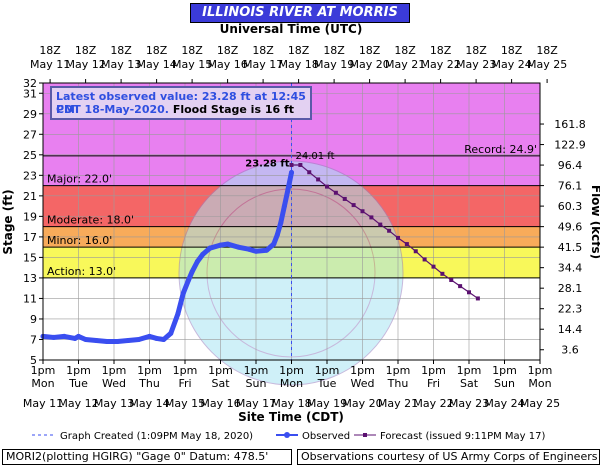 The width and height of the screenshot is (600, 465). I want to click on bottom-date-label: May 14, so click(149, 403).